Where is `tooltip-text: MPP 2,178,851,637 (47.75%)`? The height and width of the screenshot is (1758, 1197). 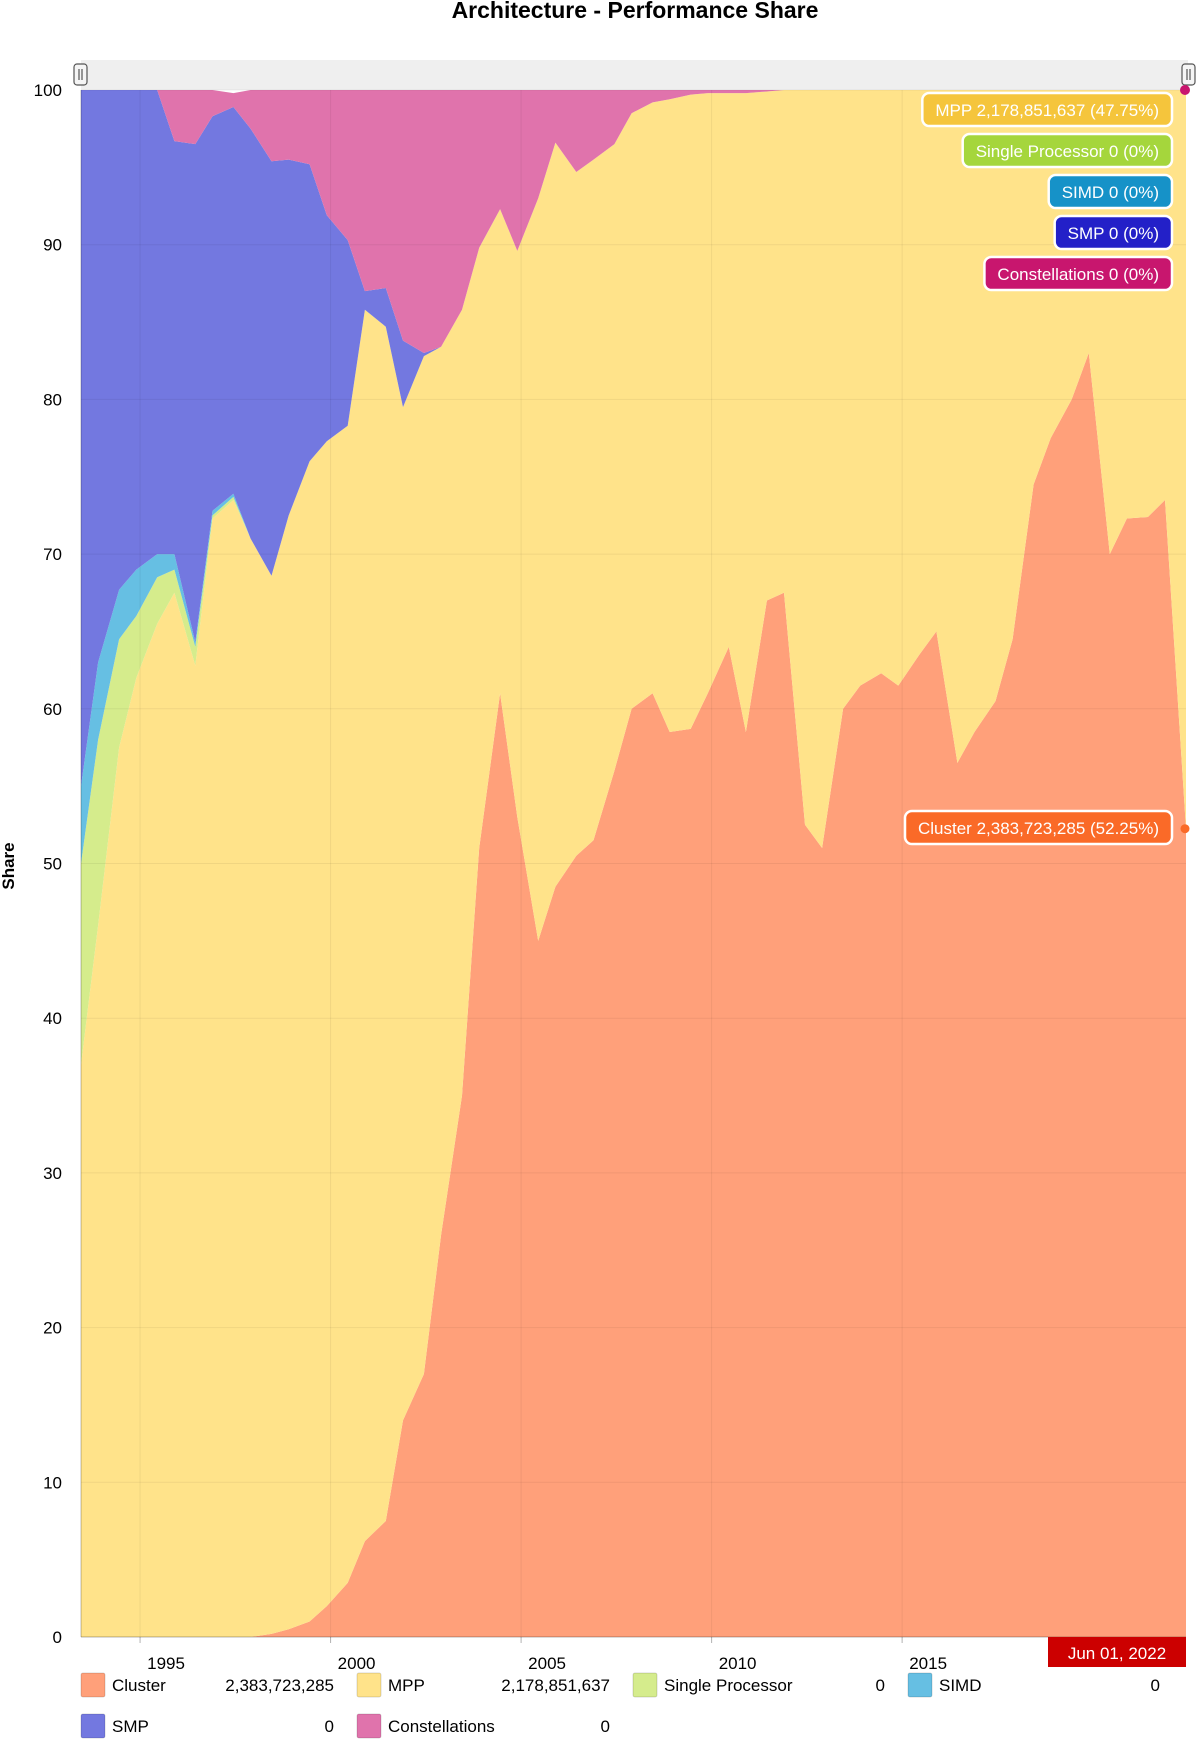 tooltip-text: MPP 2,178,851,637 (47.75%) is located at coordinates (1047, 110).